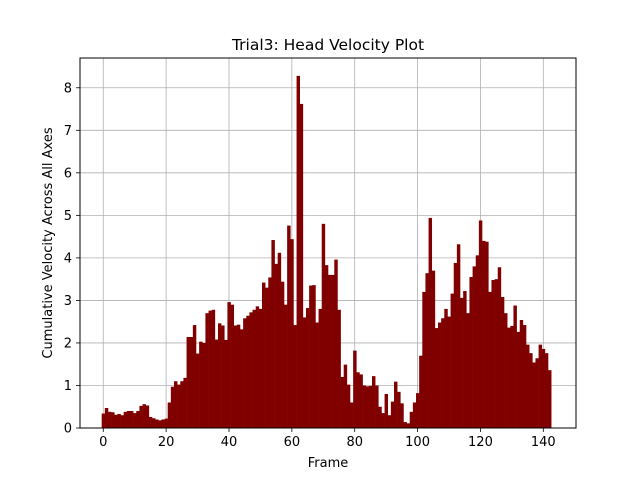  Describe the element at coordinates (229, 442) in the screenshot. I see `x-tick-label: 40` at that location.